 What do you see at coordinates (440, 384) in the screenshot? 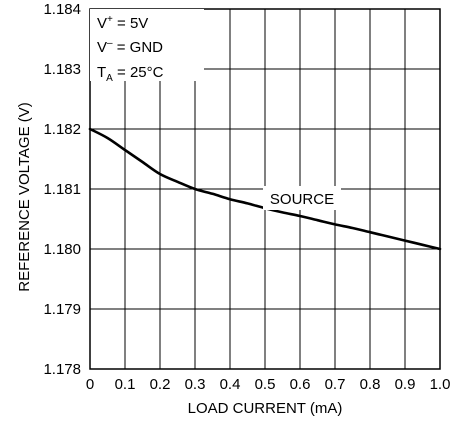
I see `x-tick-label: 1.0` at bounding box center [440, 384].